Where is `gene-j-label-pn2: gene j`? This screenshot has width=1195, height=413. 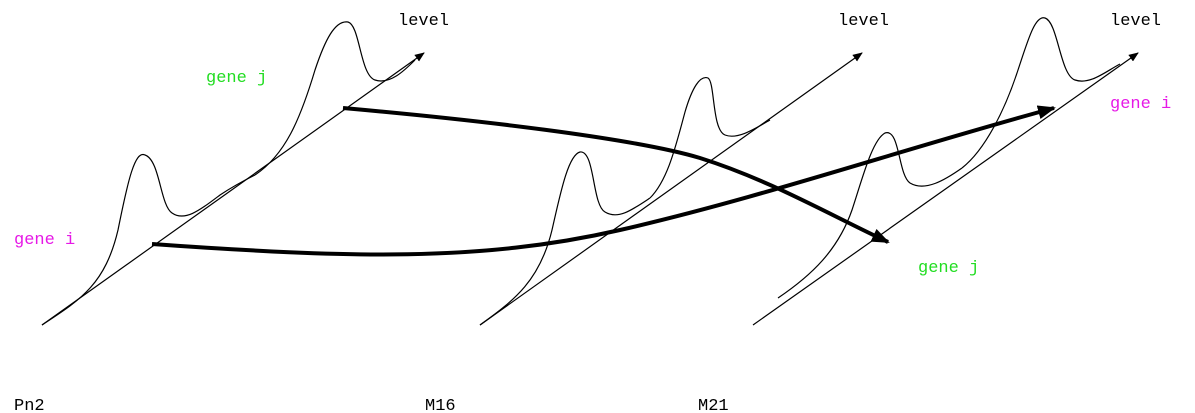
gene-j-label-pn2: gene j is located at coordinates (236, 78).